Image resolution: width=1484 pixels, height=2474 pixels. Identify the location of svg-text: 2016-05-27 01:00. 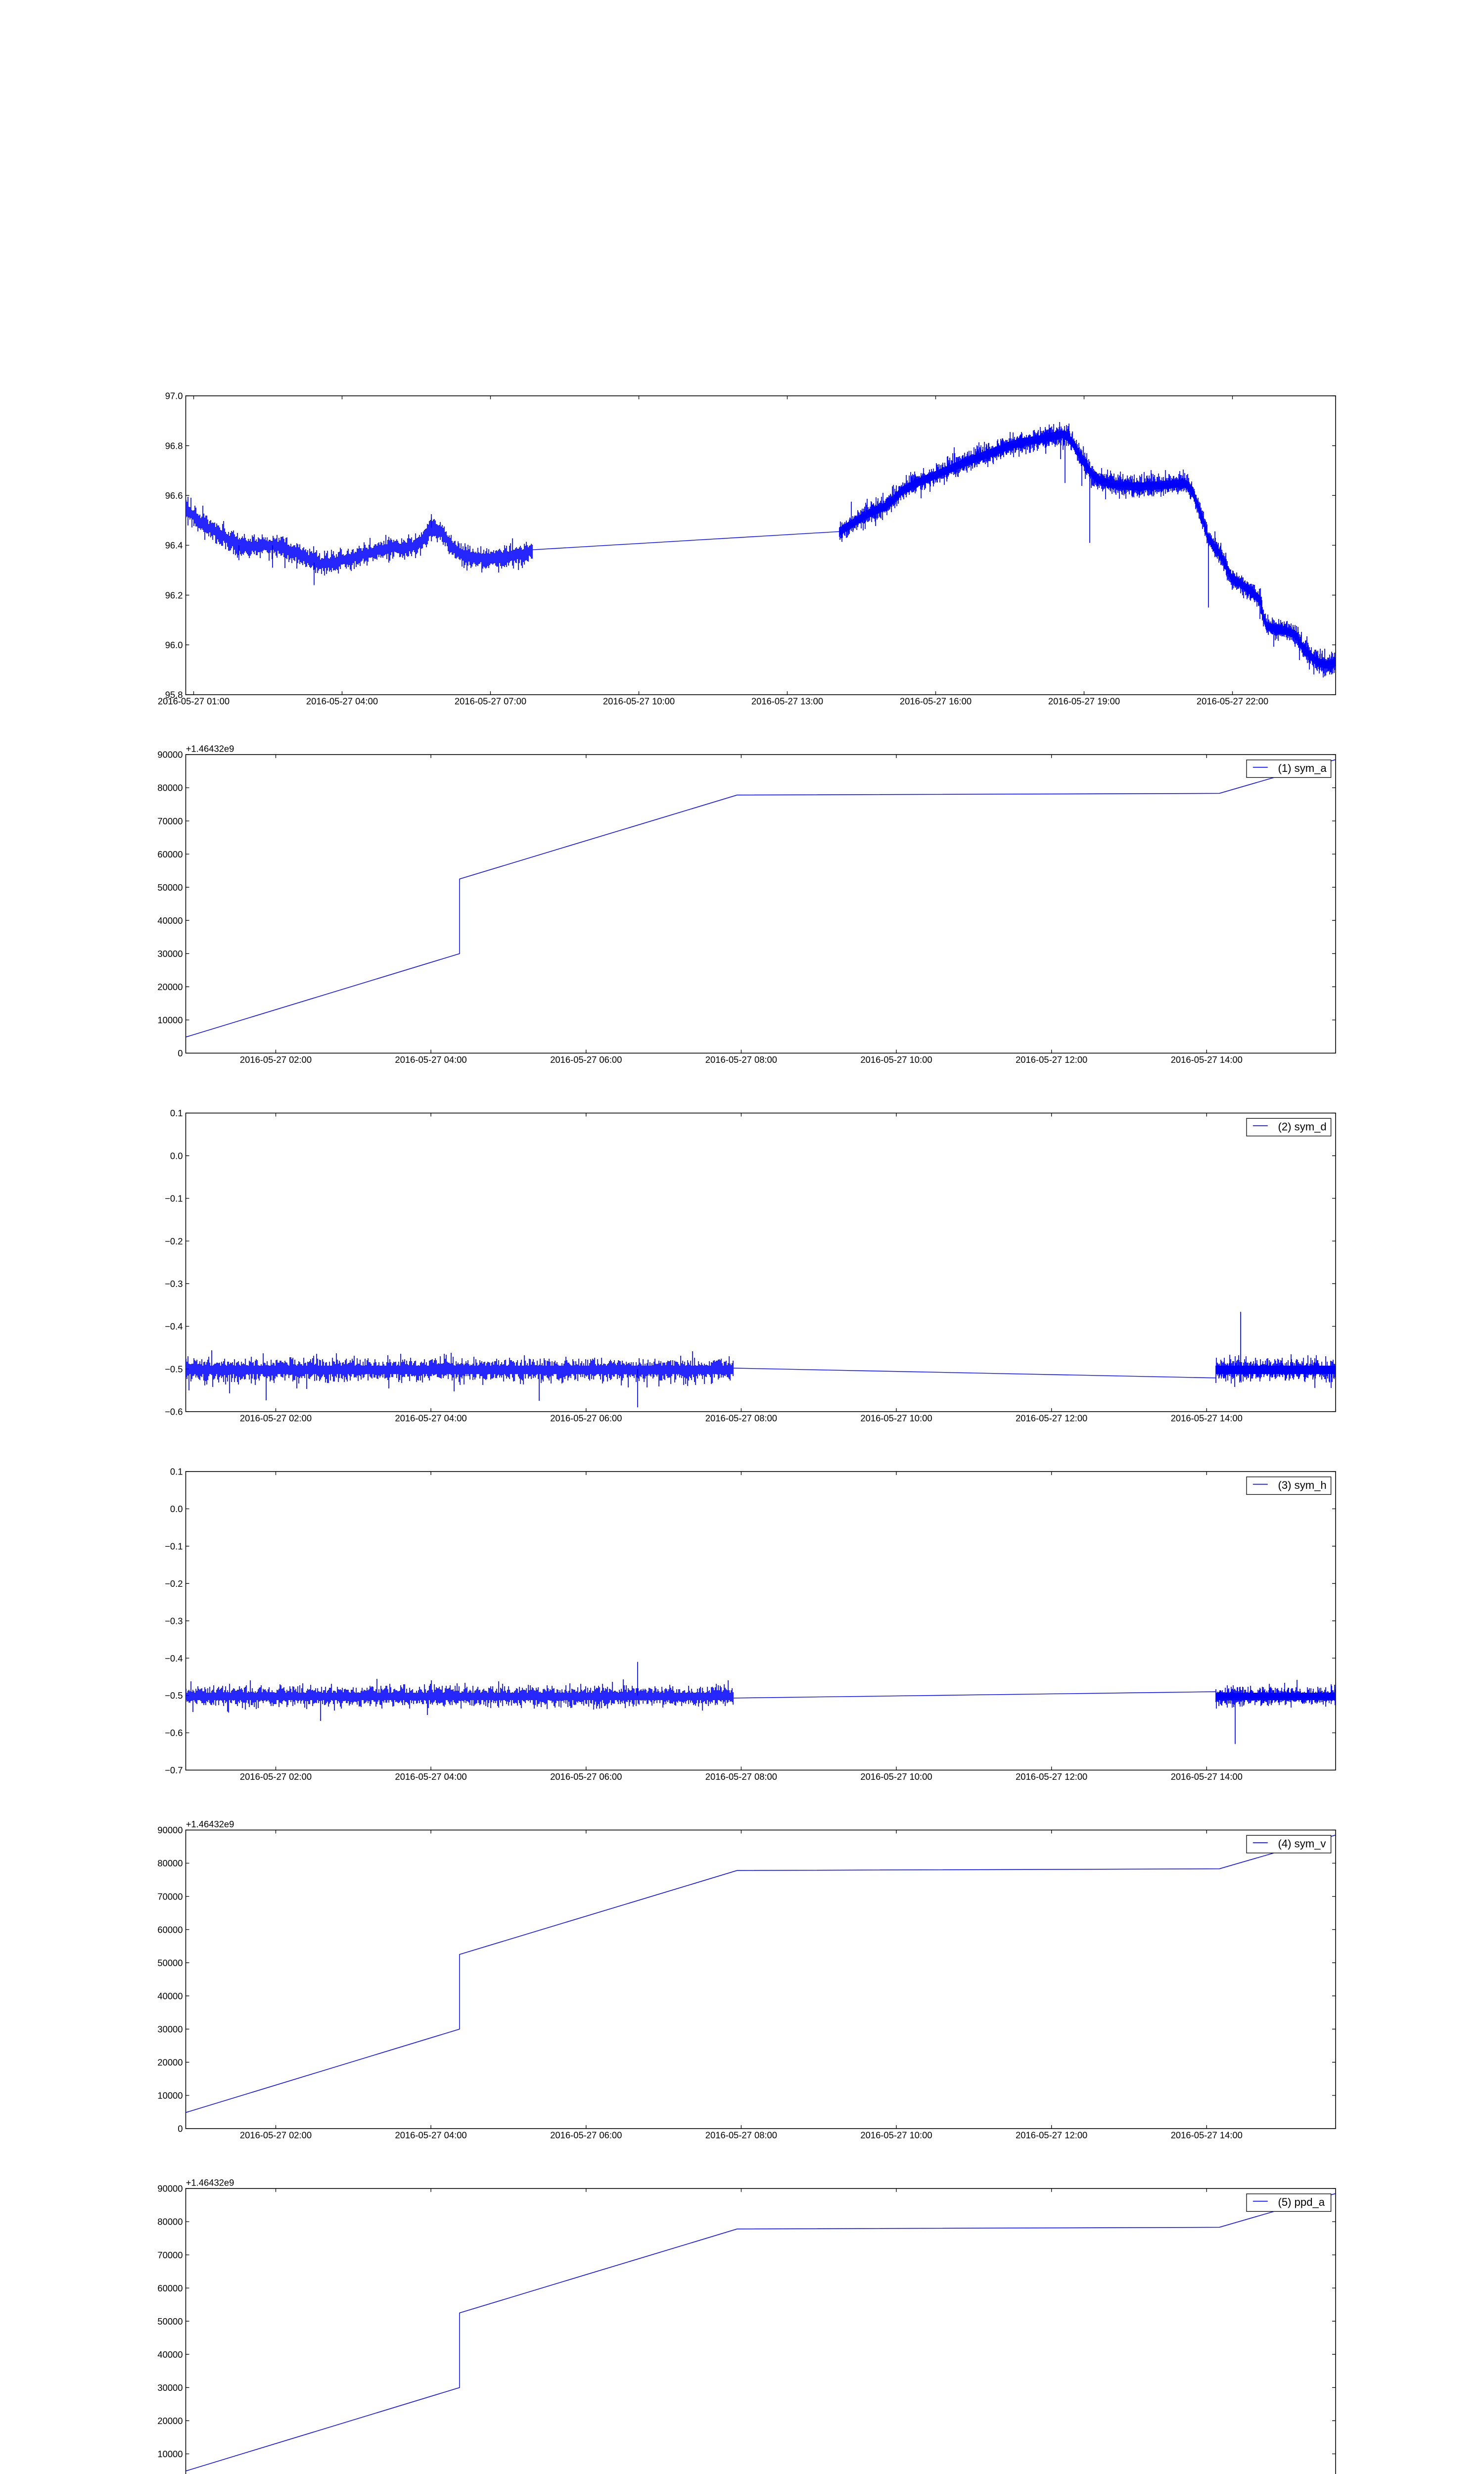
(194, 701).